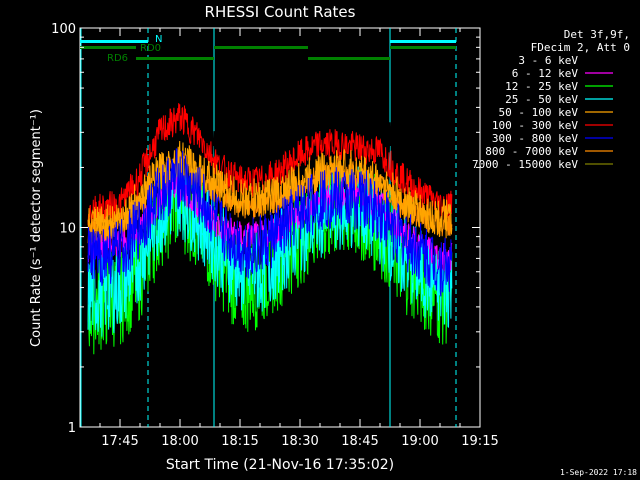 Image resolution: width=640 pixels, height=480 pixels. I want to click on legend-label: 25 - 50 keV, so click(541, 99).